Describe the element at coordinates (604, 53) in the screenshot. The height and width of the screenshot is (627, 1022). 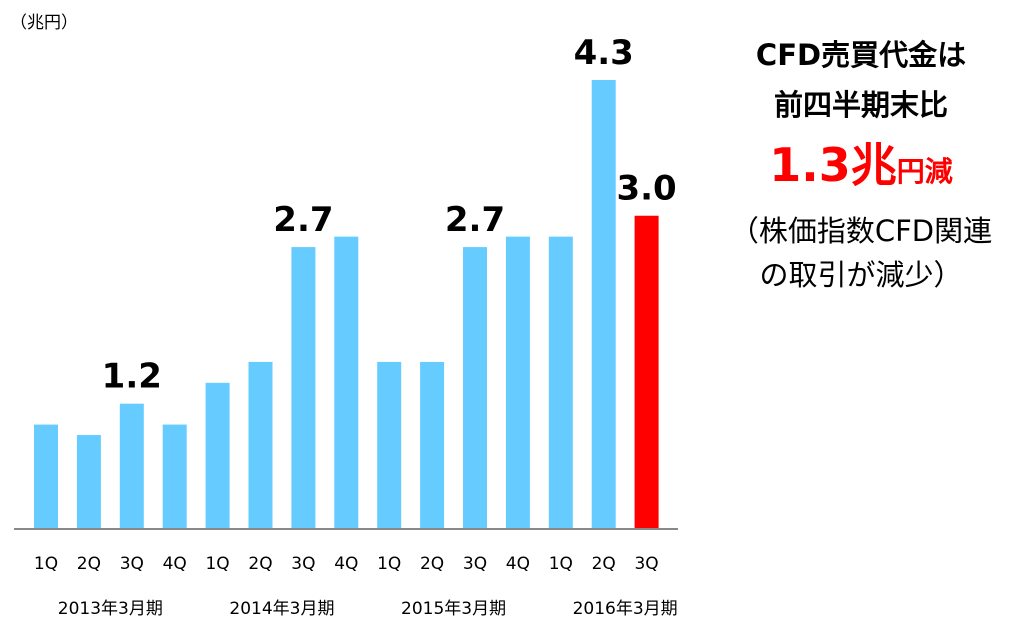
I see `data-label-3: 4.3` at that location.